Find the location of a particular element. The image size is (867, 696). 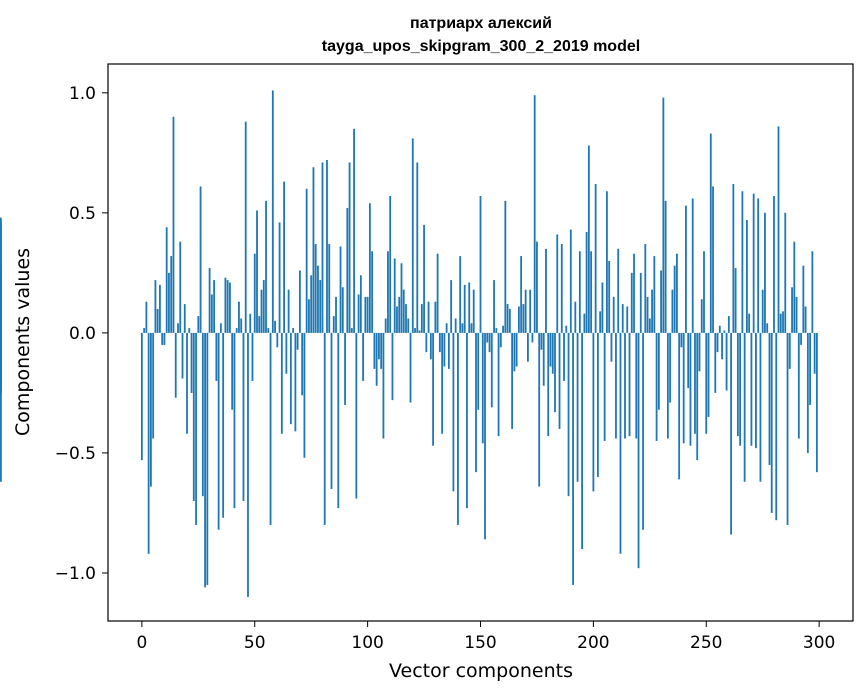

x-tick-label: 100 is located at coordinates (367, 643).